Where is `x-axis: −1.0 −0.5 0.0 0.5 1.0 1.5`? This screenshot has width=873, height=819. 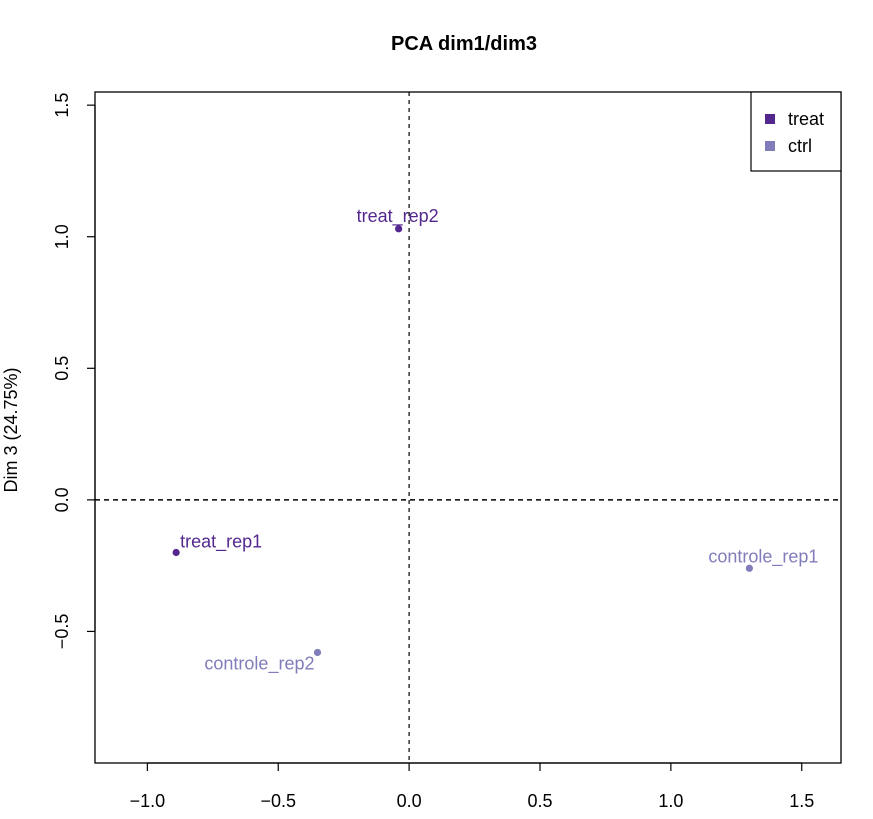 x-axis: −1.0 −0.5 0.0 0.5 1.0 1.5 is located at coordinates (472, 786).